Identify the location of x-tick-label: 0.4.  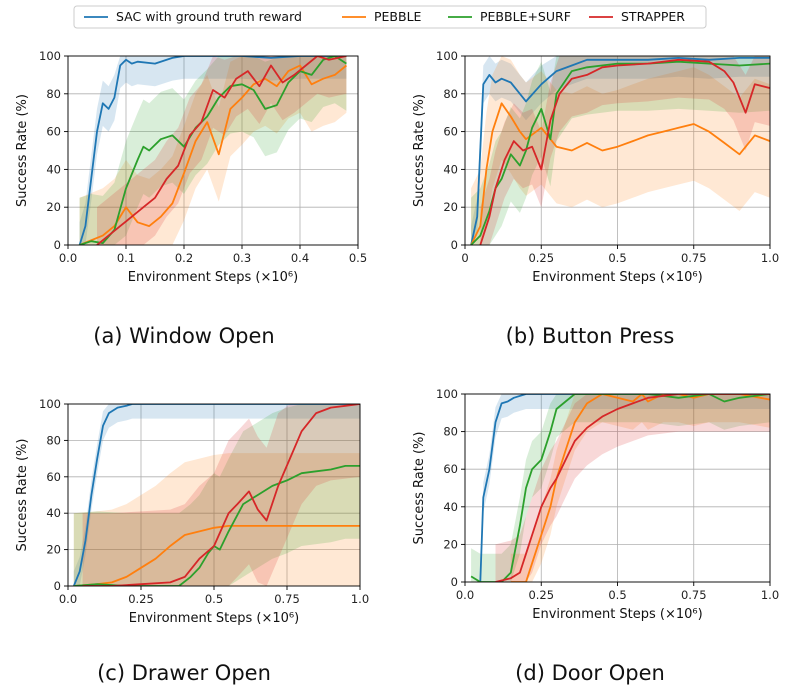
(300, 258).